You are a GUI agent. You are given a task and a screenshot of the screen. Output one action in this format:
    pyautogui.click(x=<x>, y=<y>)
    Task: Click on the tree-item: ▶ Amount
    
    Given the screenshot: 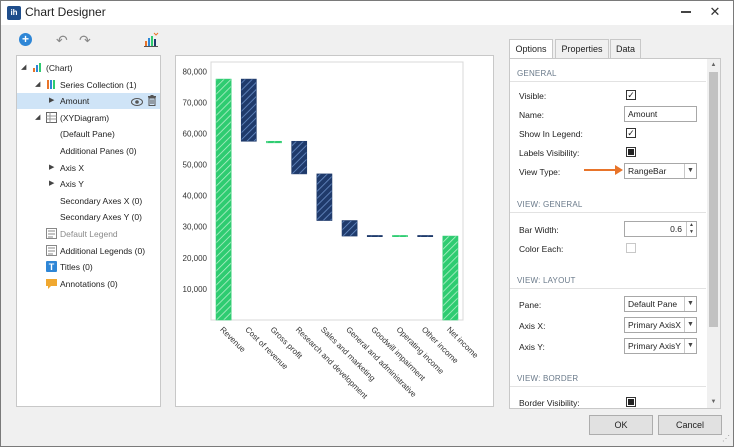 What is the action you would take?
    pyautogui.click(x=88, y=101)
    